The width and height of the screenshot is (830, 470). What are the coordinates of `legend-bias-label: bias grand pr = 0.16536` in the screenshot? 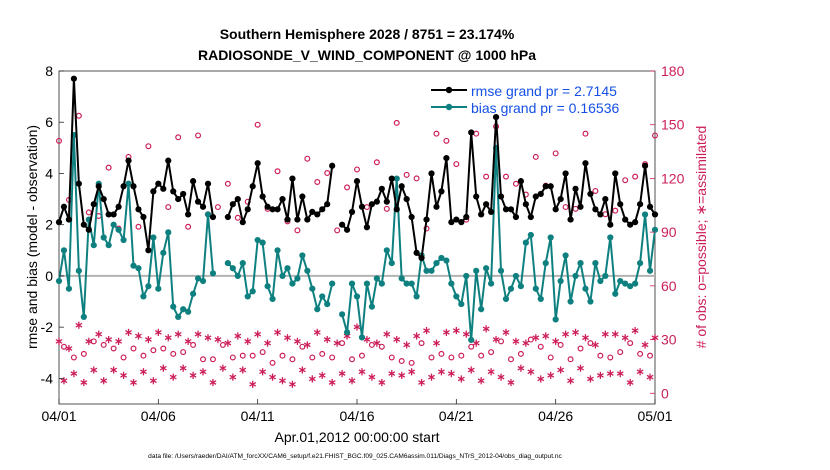 It's located at (545, 108).